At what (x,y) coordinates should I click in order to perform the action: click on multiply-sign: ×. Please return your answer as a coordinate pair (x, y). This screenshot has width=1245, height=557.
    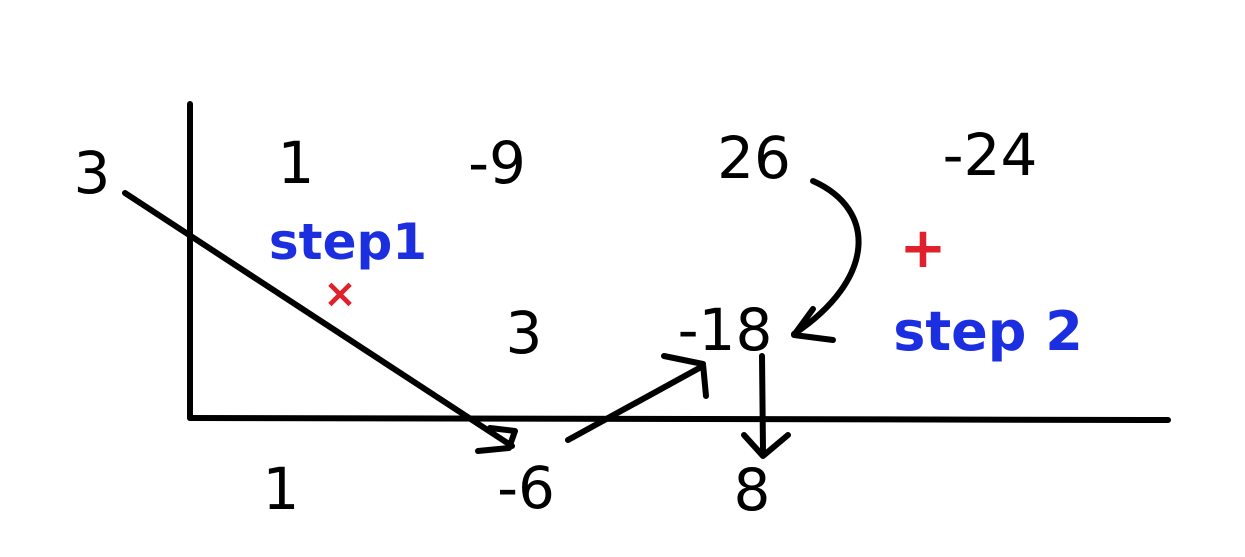
    Looking at the image, I should click on (340, 294).